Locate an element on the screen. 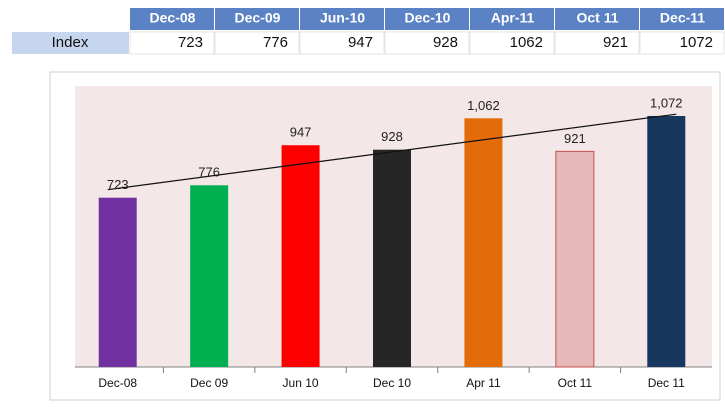  x-tick-label: Dec-08 is located at coordinates (117, 383).